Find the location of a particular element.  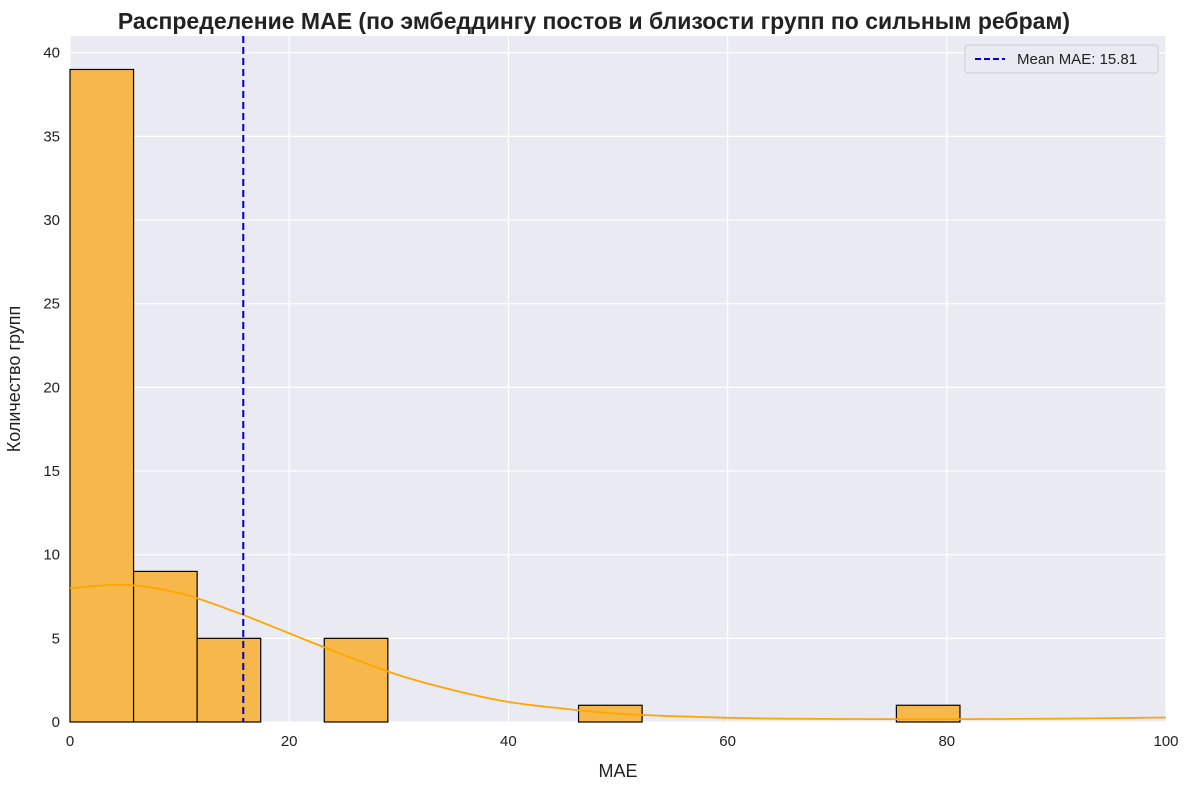

y-tick-label: 0 is located at coordinates (56, 722).